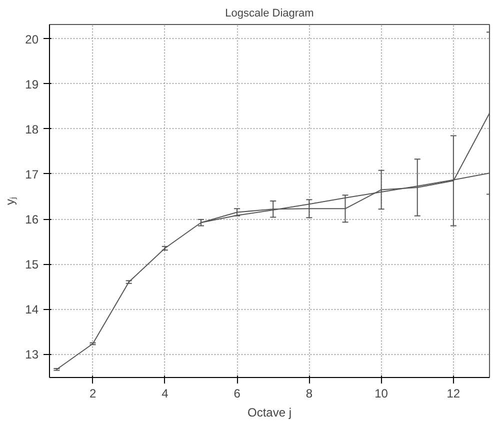 The width and height of the screenshot is (497, 422). Describe the element at coordinates (237, 393) in the screenshot. I see `x-tick-label: 6` at that location.